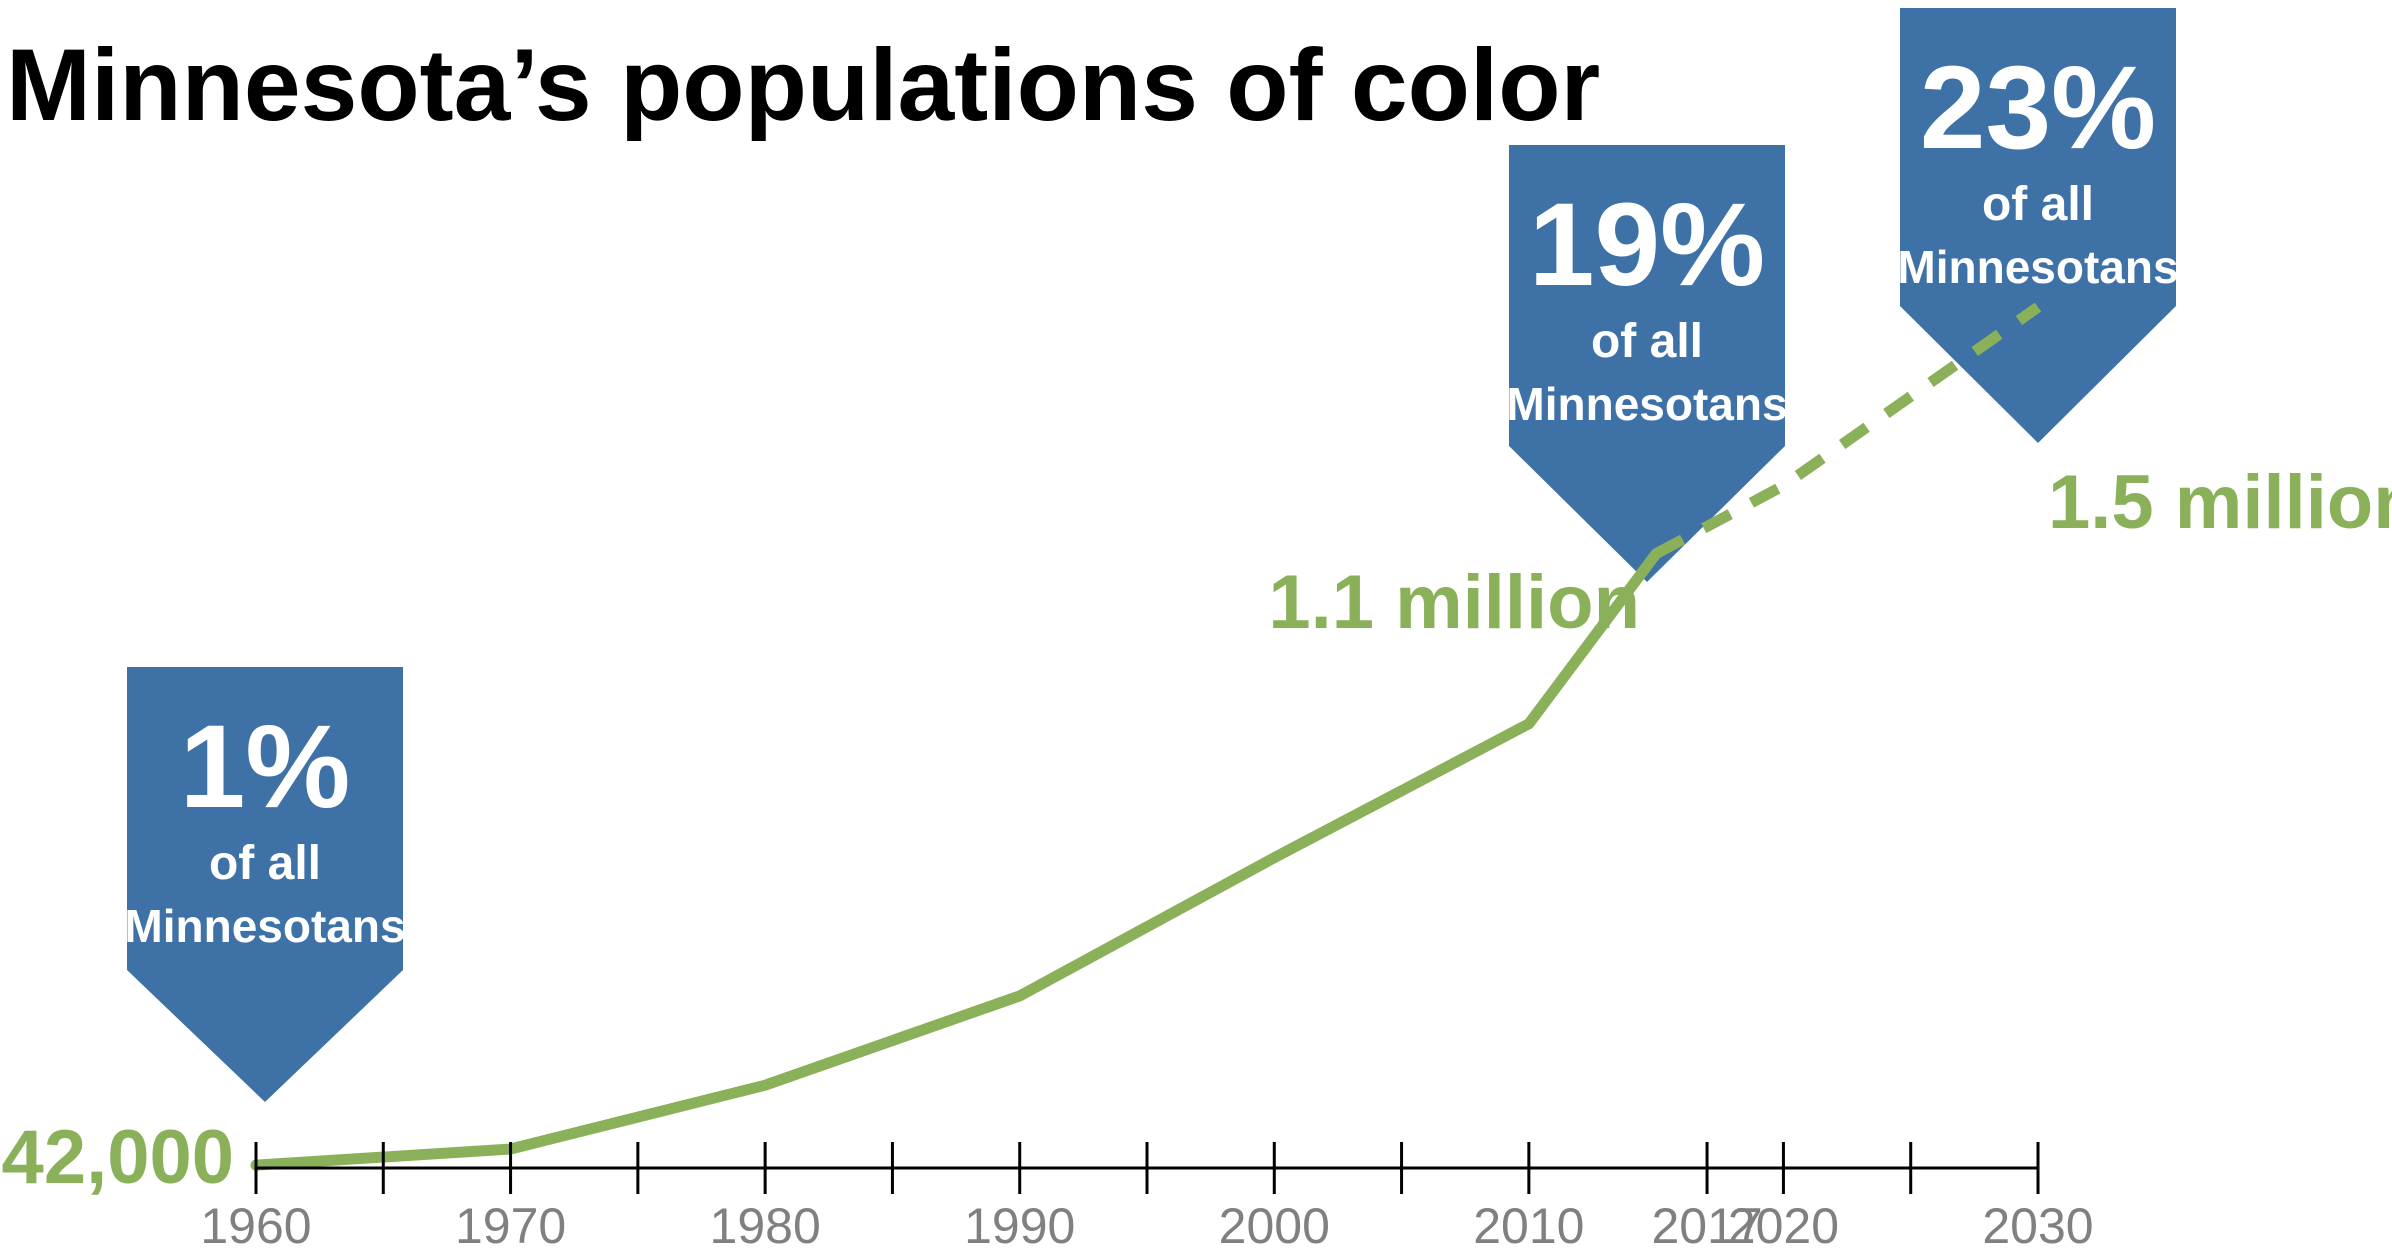 The image size is (2392, 1255). Describe the element at coordinates (1528, 1226) in the screenshot. I see `x-tick-label-2010: 2010` at that location.